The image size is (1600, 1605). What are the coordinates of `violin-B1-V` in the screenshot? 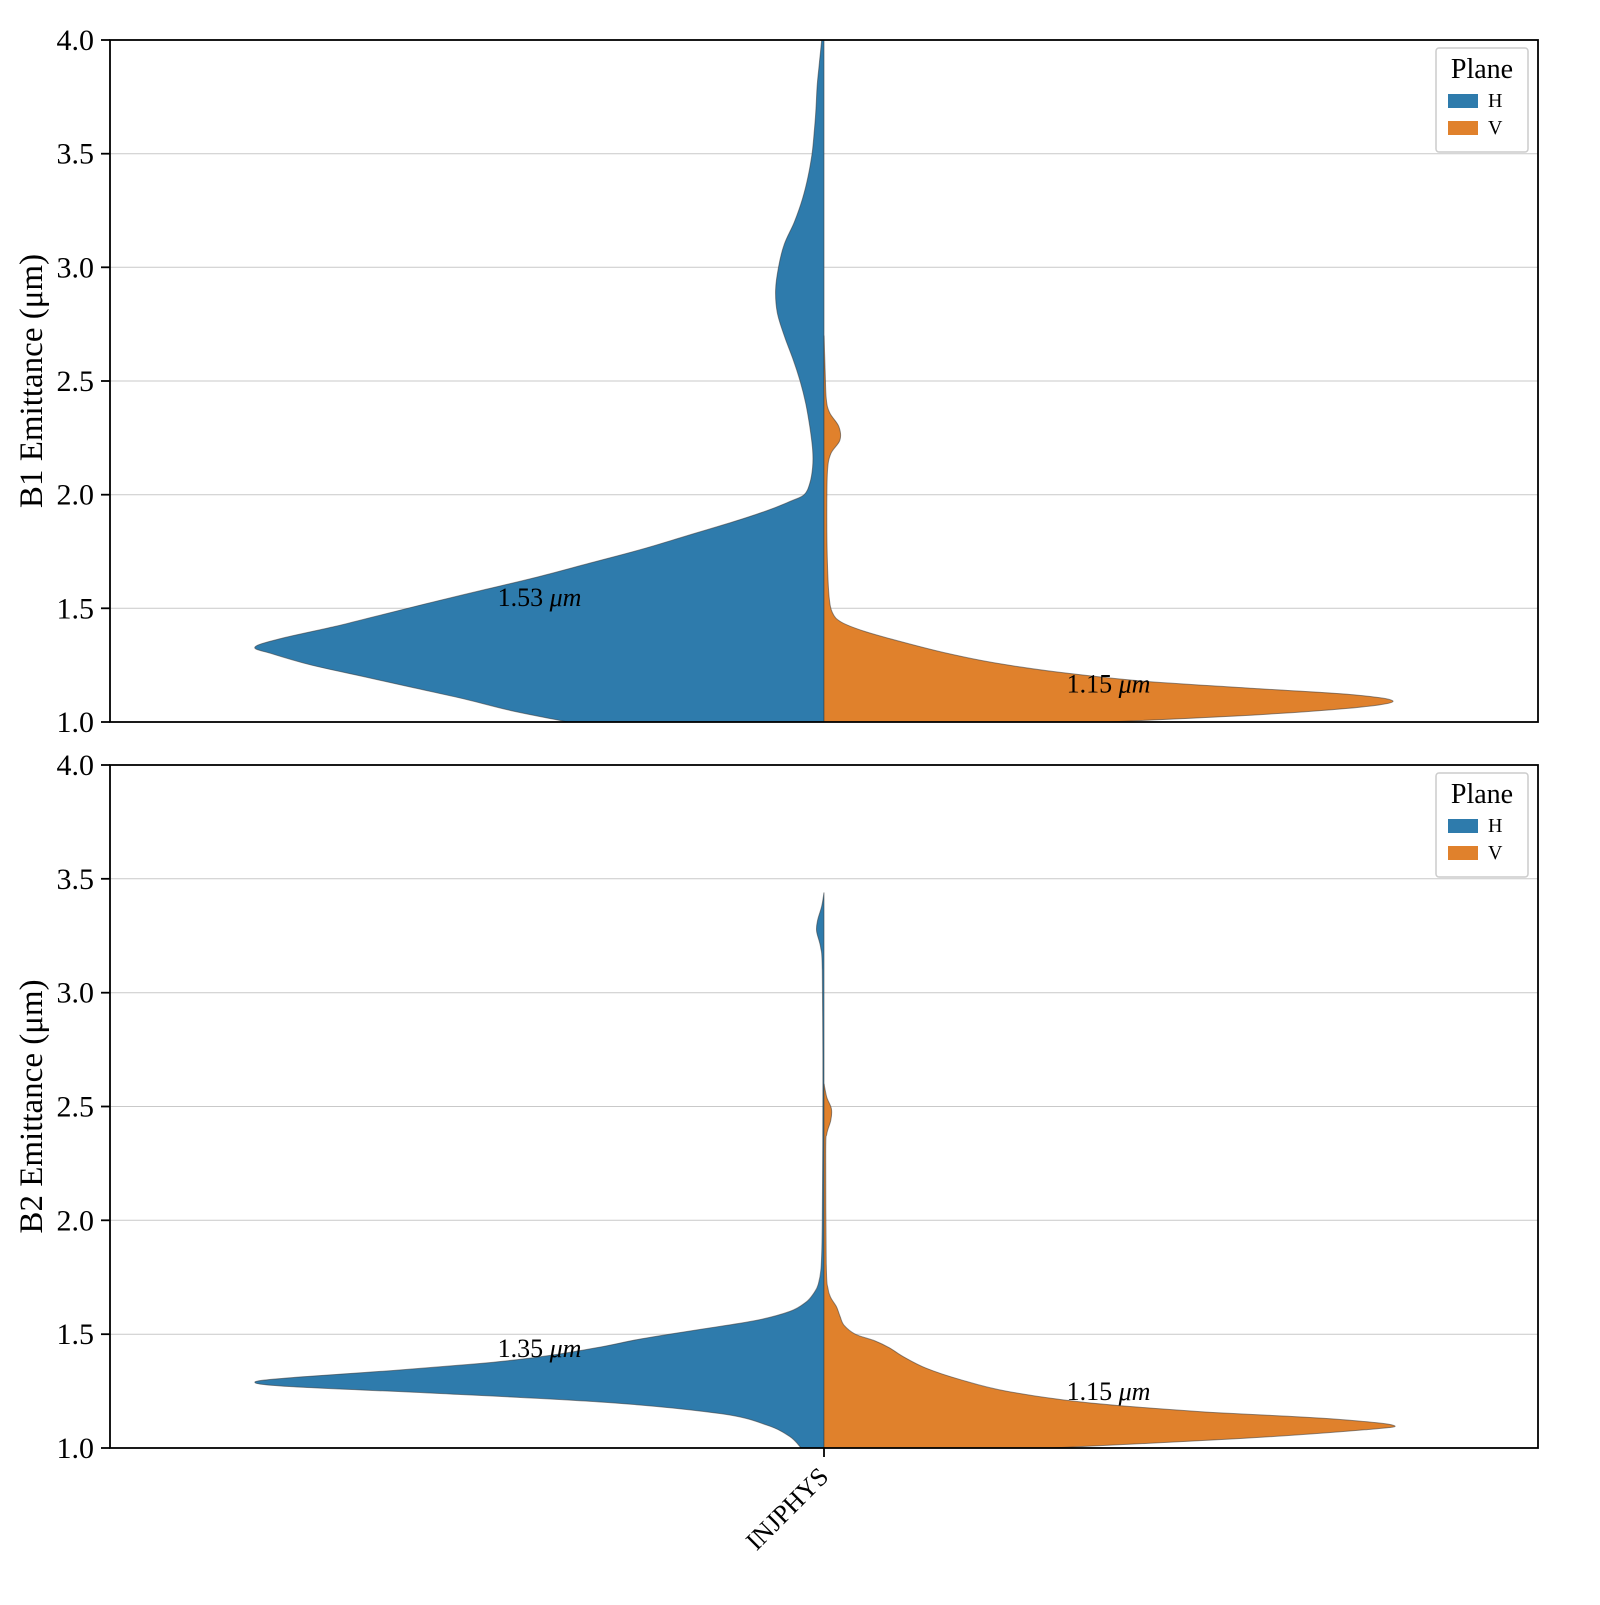 It's located at (1108, 528).